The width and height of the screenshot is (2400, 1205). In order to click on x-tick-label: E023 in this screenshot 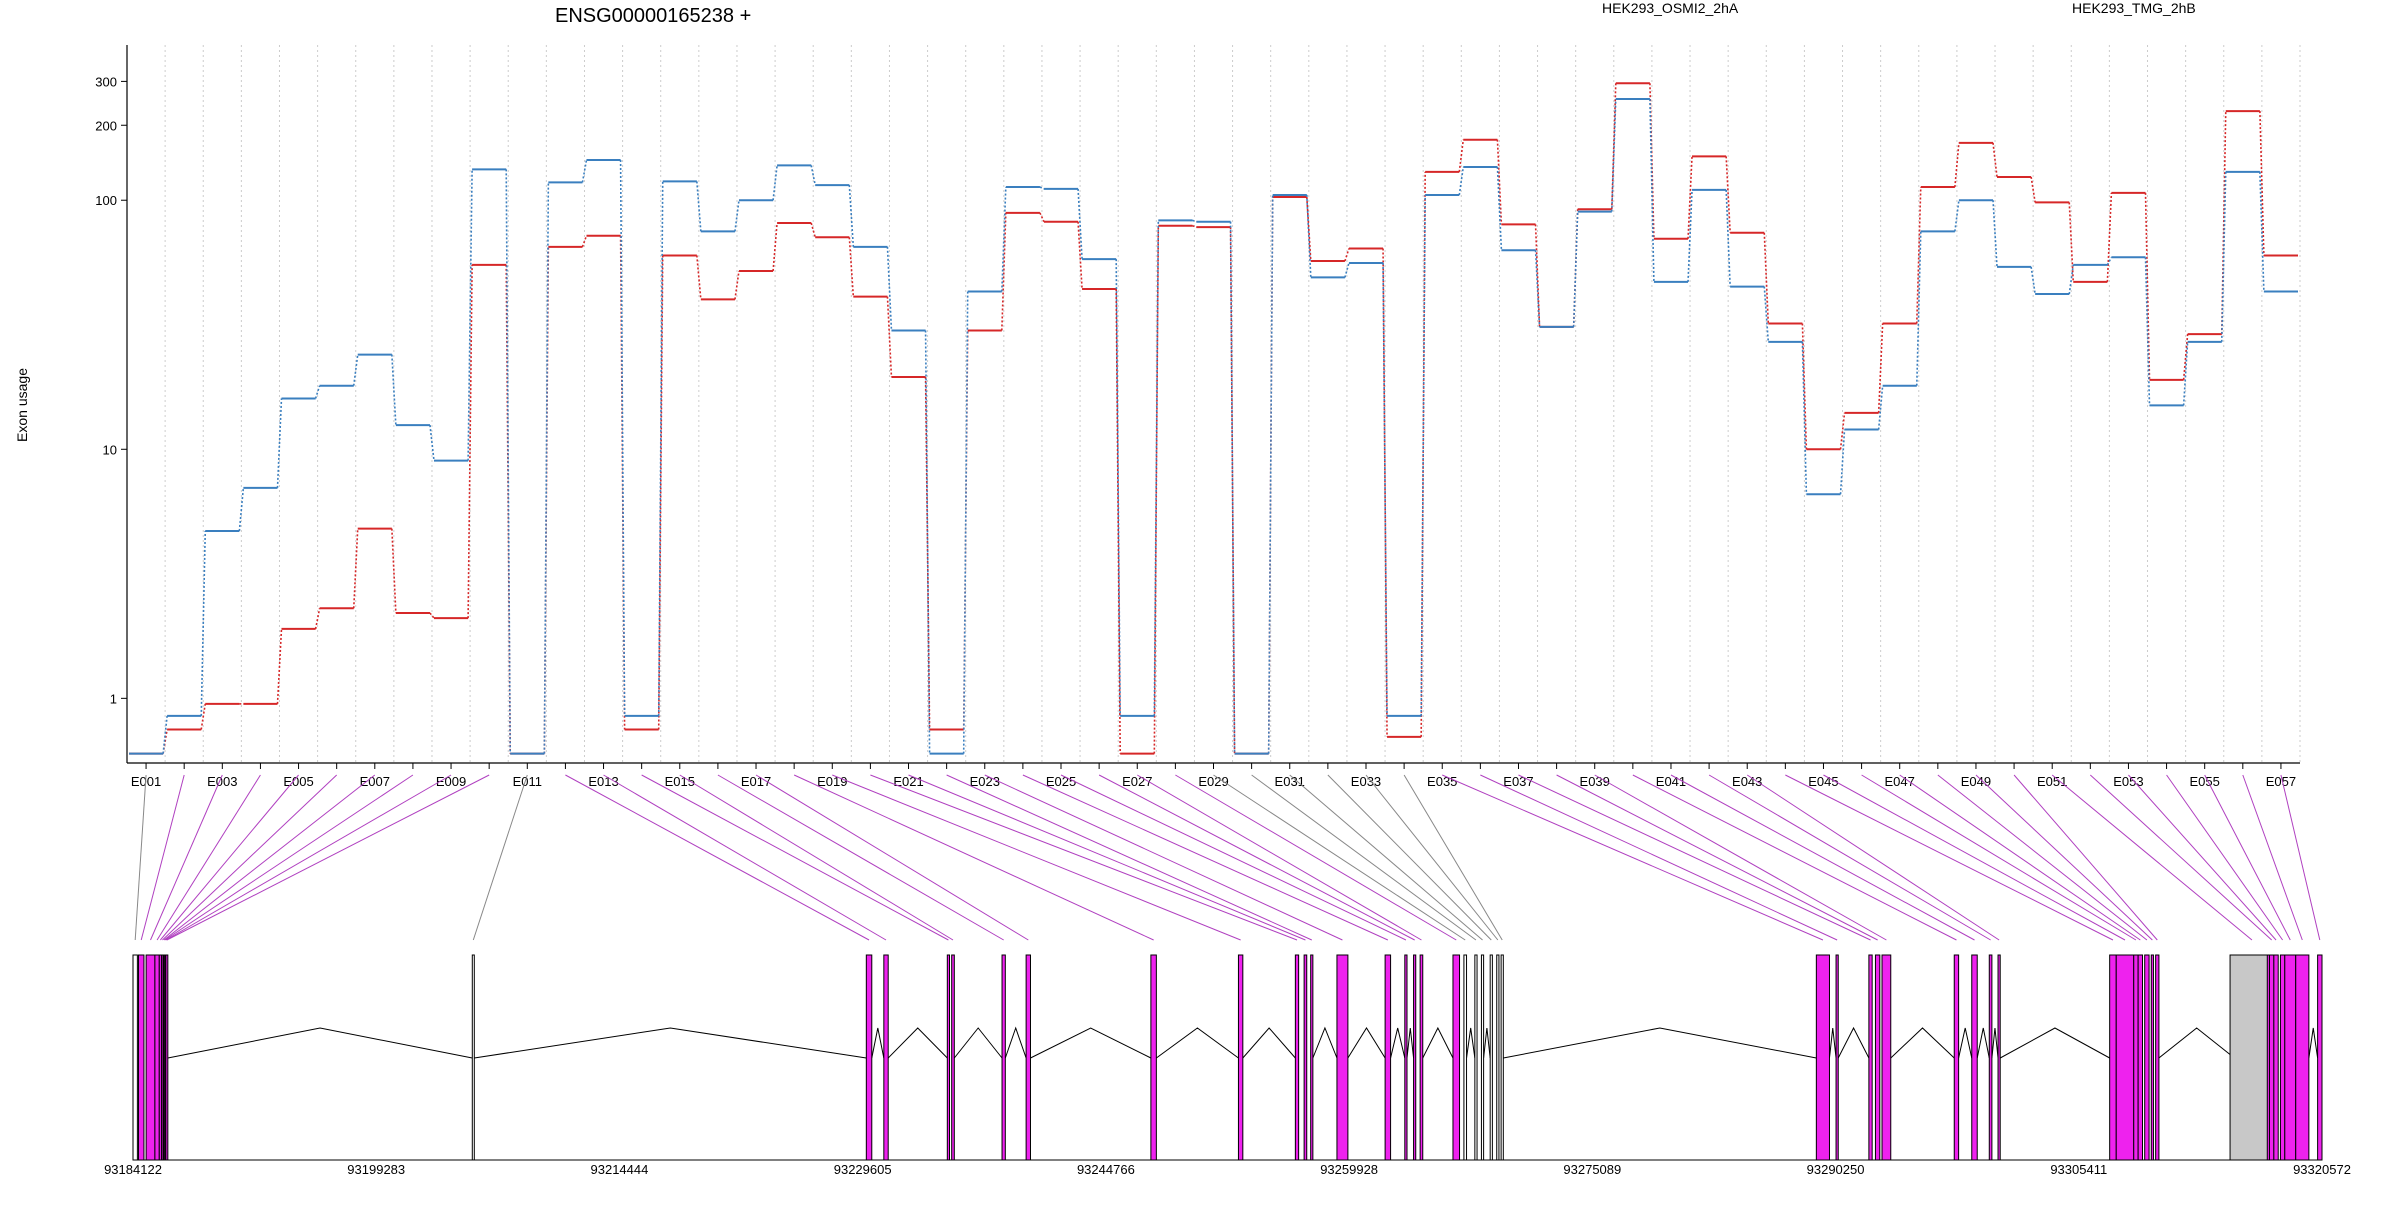, I will do `click(985, 781)`.